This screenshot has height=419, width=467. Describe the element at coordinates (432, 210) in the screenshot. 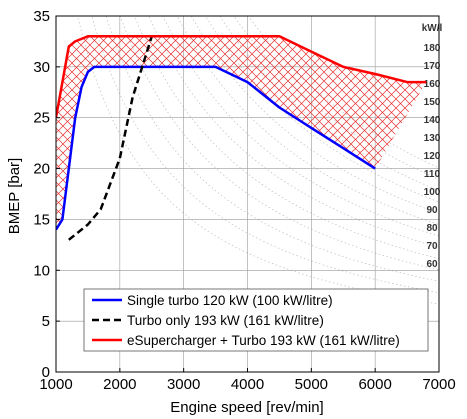

I see `kw-label-90: 90` at that location.